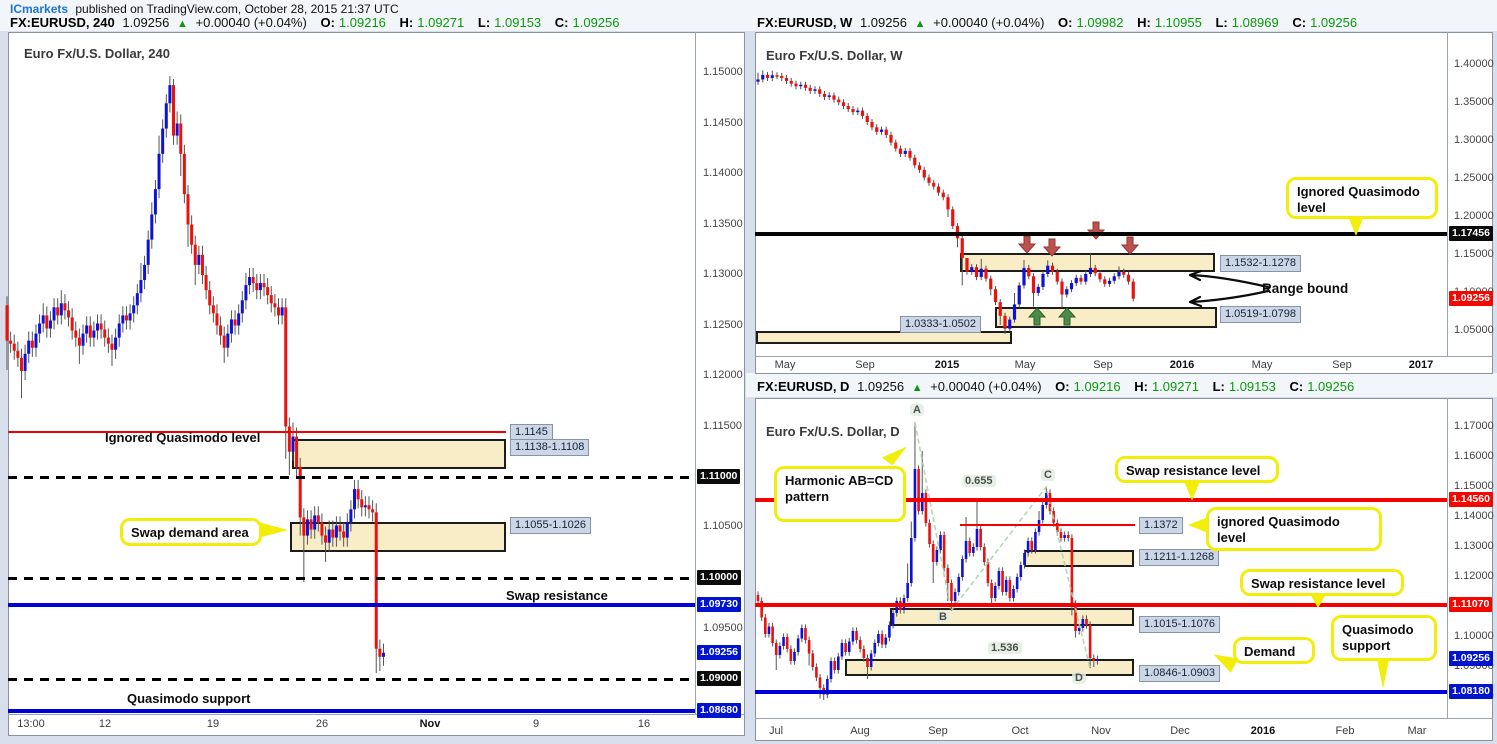 The width and height of the screenshot is (1497, 744). I want to click on ignored-quasimodo-line-weekly, so click(1101, 234).